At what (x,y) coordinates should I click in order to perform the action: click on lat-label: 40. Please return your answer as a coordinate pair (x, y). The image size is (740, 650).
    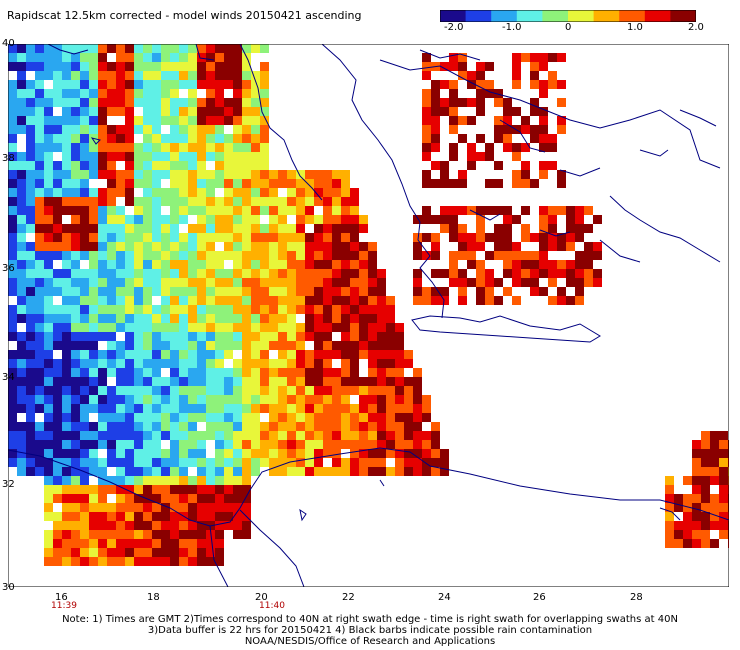
    Looking at the image, I should click on (8, 43).